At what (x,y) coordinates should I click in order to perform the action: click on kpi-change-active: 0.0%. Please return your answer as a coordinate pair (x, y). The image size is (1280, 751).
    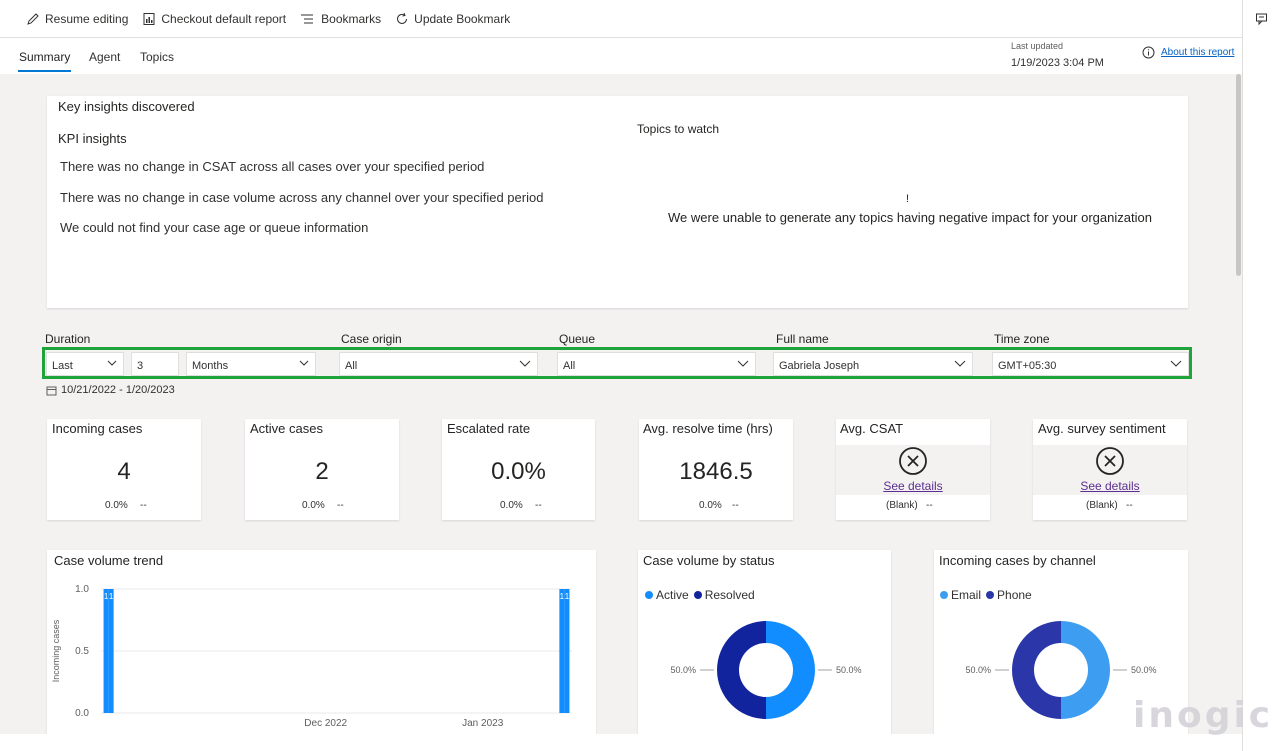
    Looking at the image, I should click on (313, 505).